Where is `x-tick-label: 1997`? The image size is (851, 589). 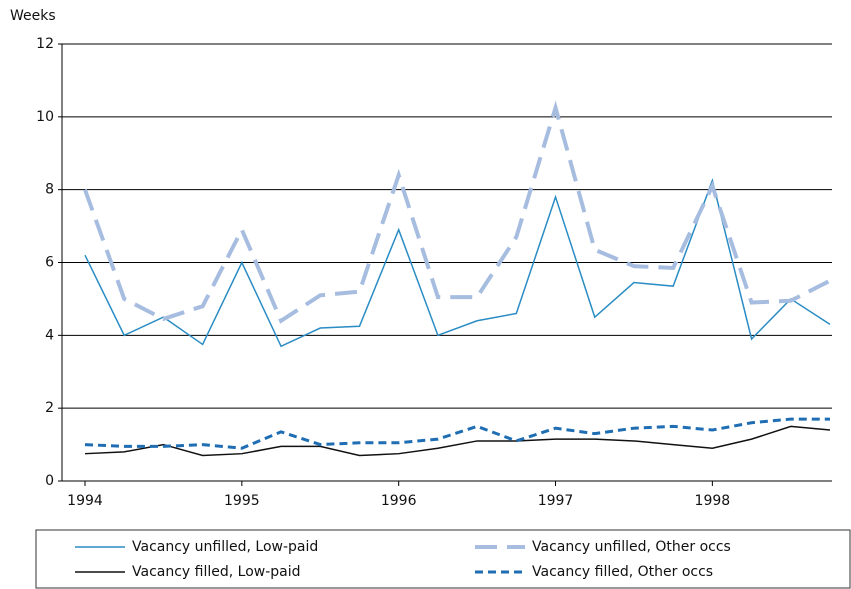 x-tick-label: 1997 is located at coordinates (556, 501).